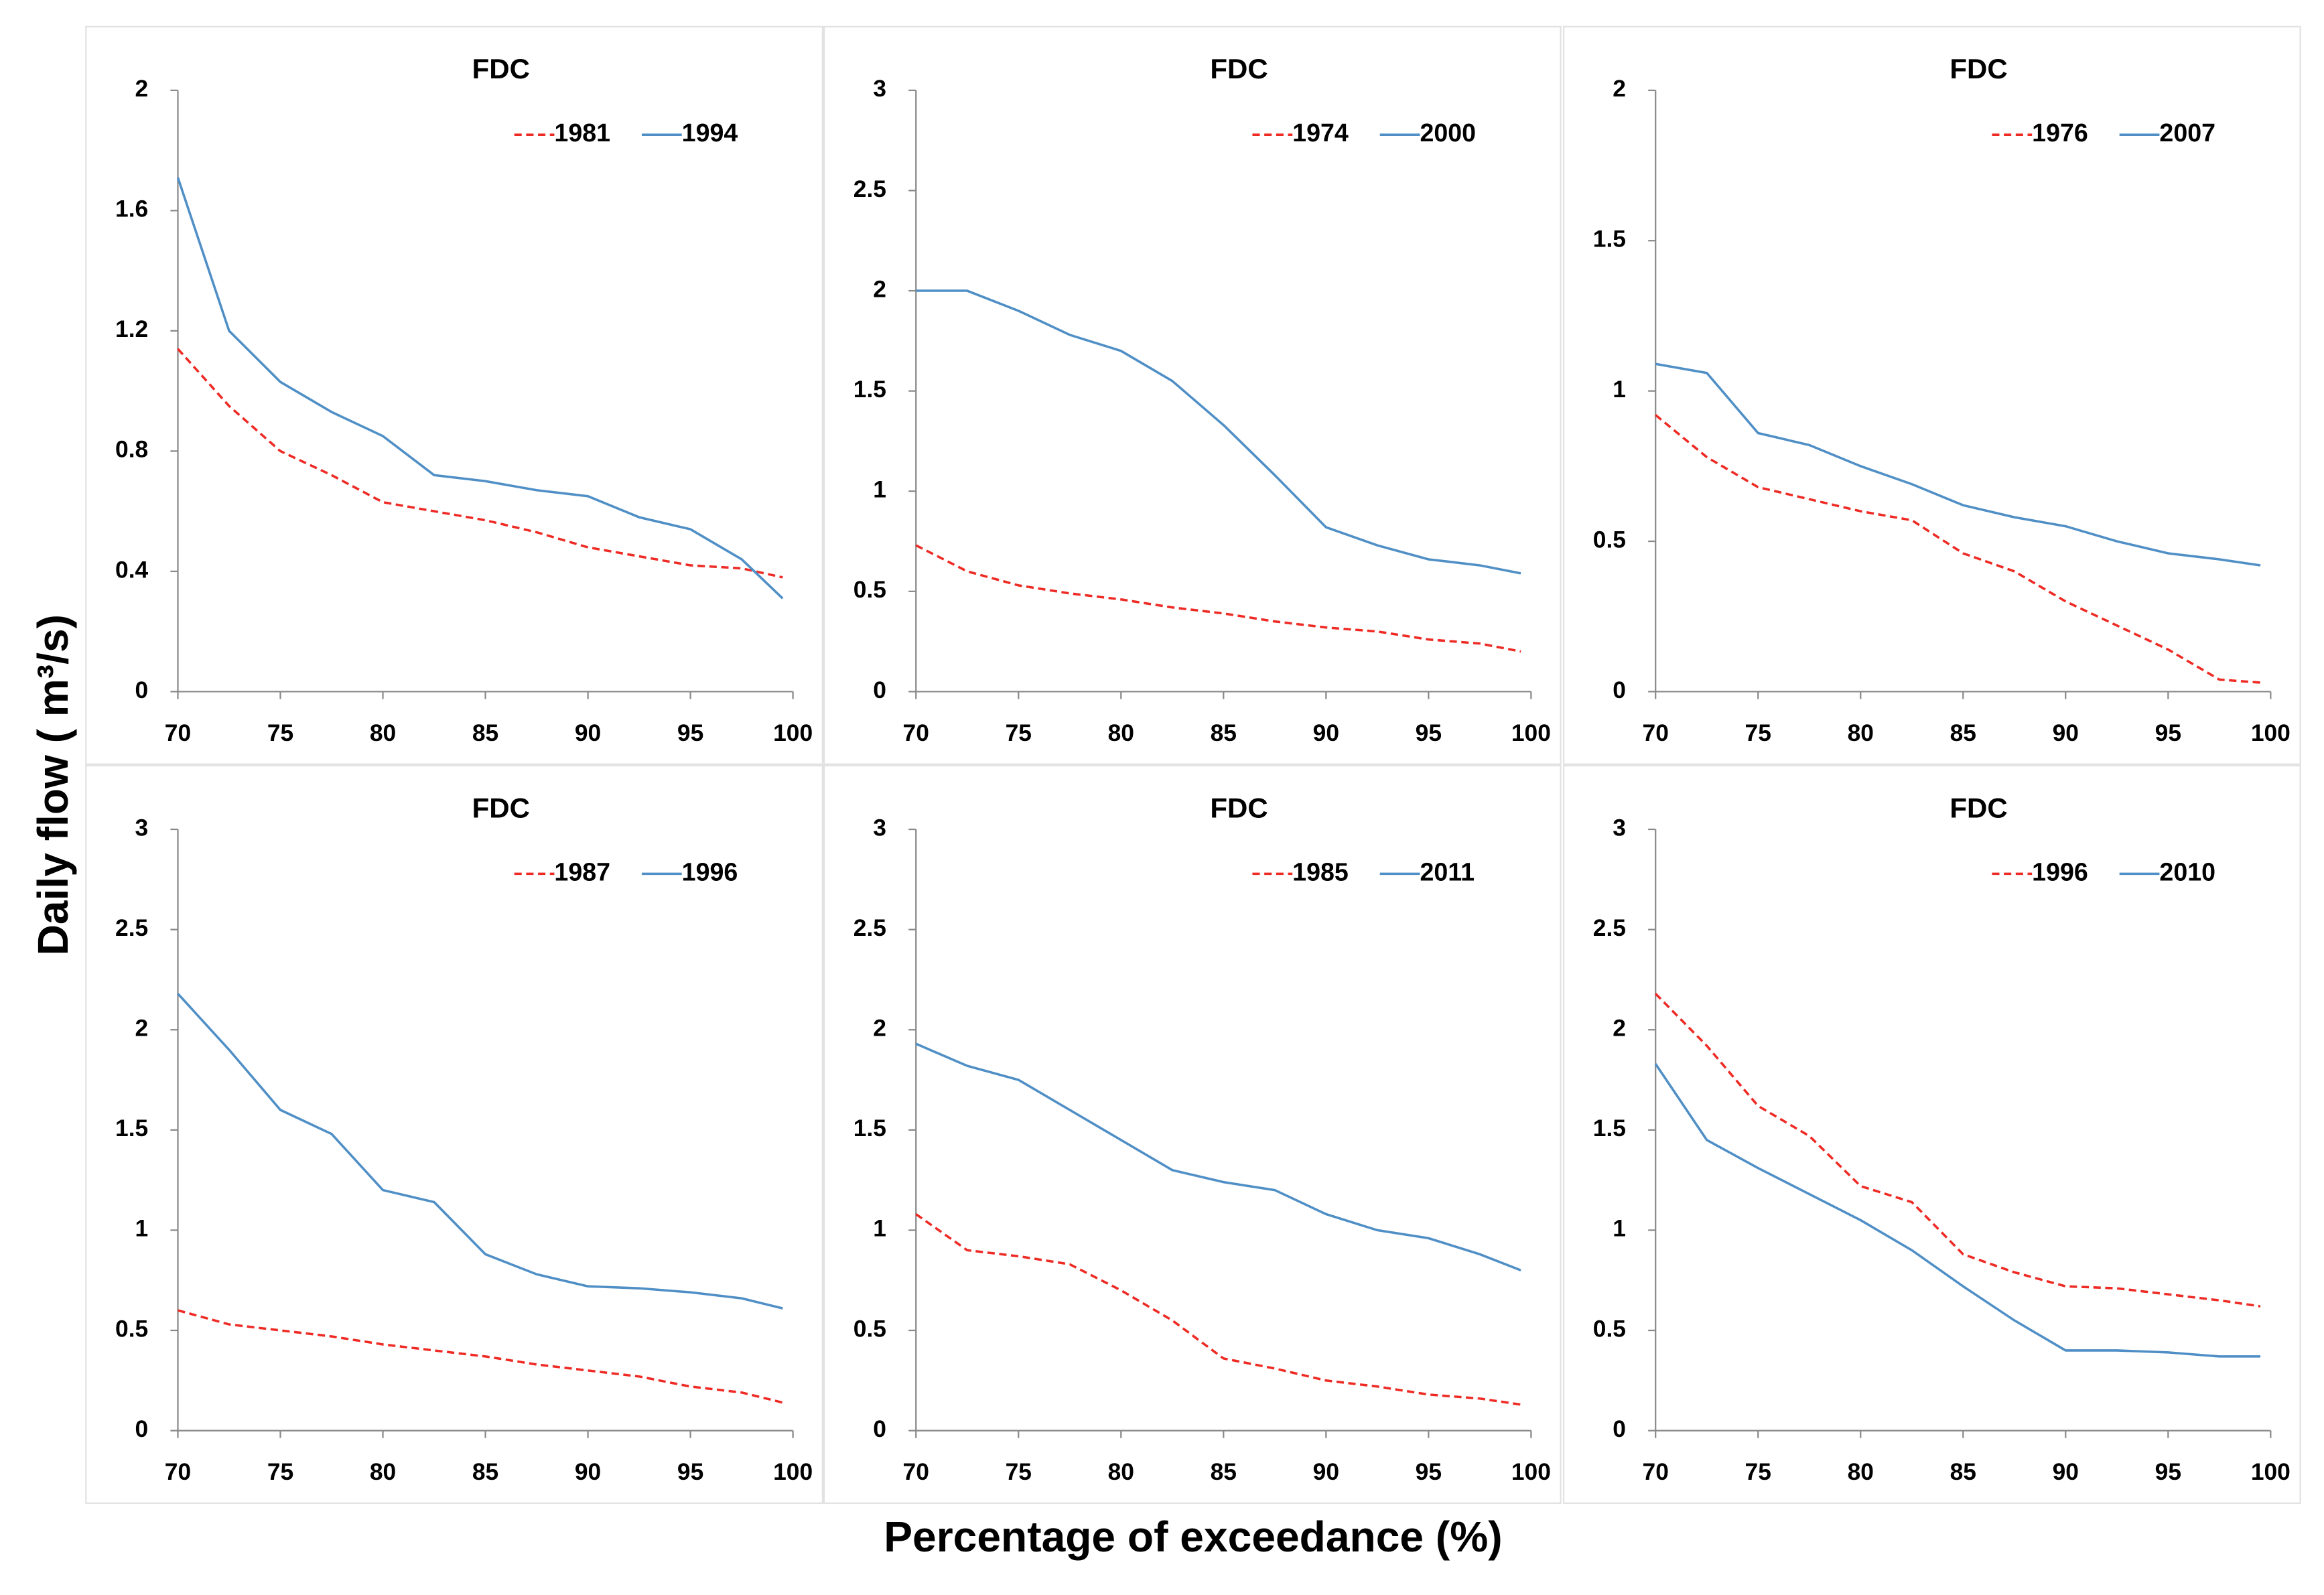 This screenshot has width=2324, height=1595. Describe the element at coordinates (1193, 1537) in the screenshot. I see `x-axis-label: Percentage of exceedance (%)` at that location.